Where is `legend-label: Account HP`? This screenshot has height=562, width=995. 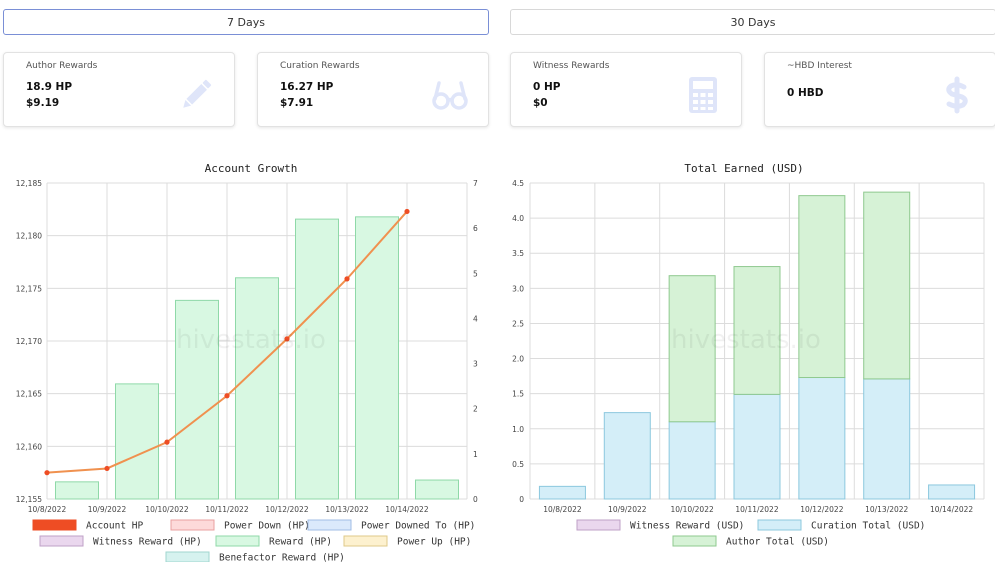
legend-label: Account HP is located at coordinates (114, 526).